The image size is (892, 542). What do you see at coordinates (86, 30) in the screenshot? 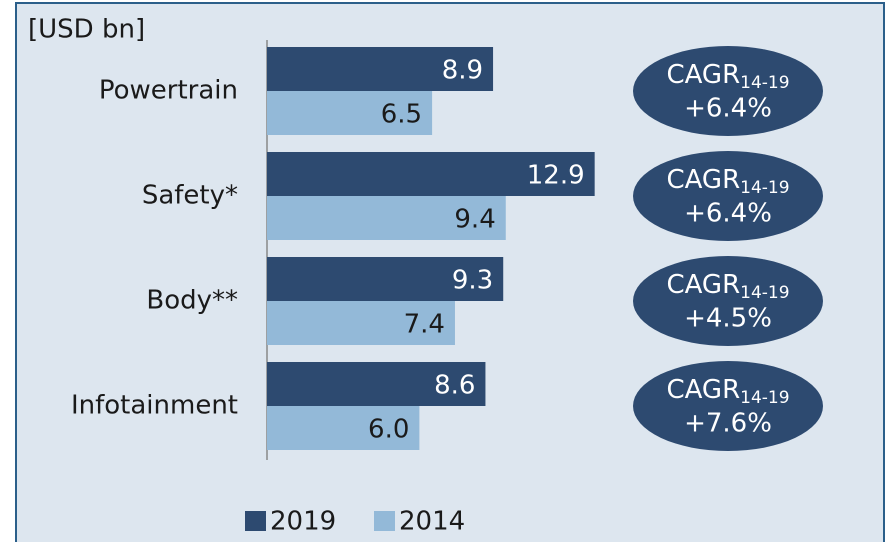
I see `unit-label: [USD bn]` at bounding box center [86, 30].